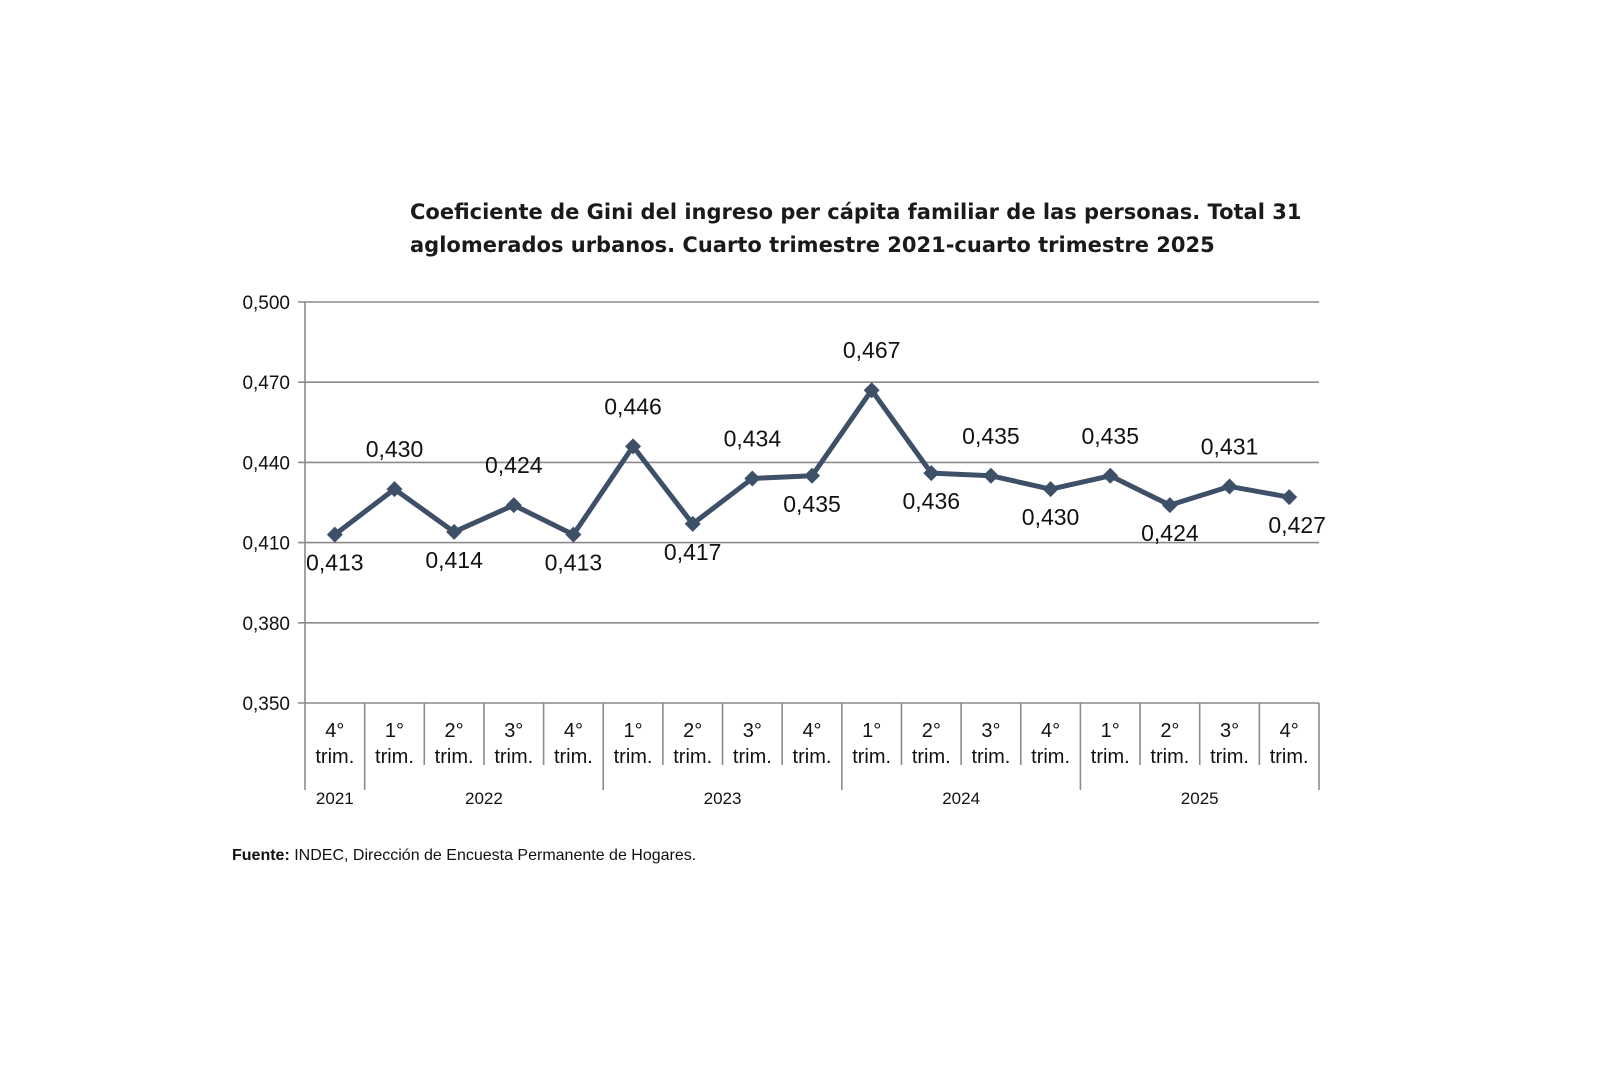 The width and height of the screenshot is (1597, 1083). Describe the element at coordinates (872, 350) in the screenshot. I see `data-label: 0,467` at that location.